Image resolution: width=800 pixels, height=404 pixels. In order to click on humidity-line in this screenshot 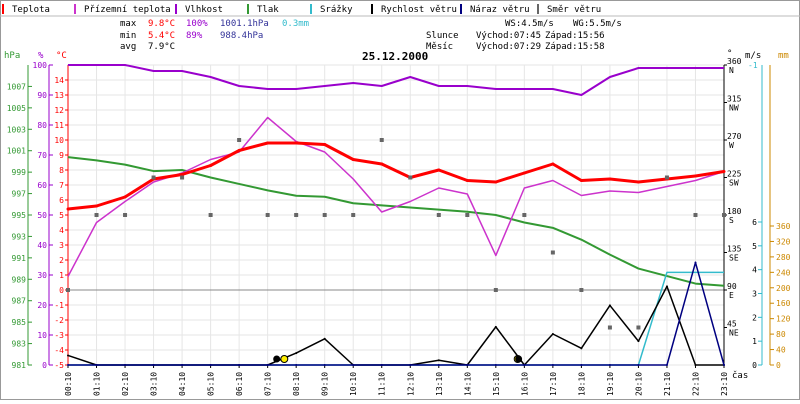, I will do `click(396, 80)`.